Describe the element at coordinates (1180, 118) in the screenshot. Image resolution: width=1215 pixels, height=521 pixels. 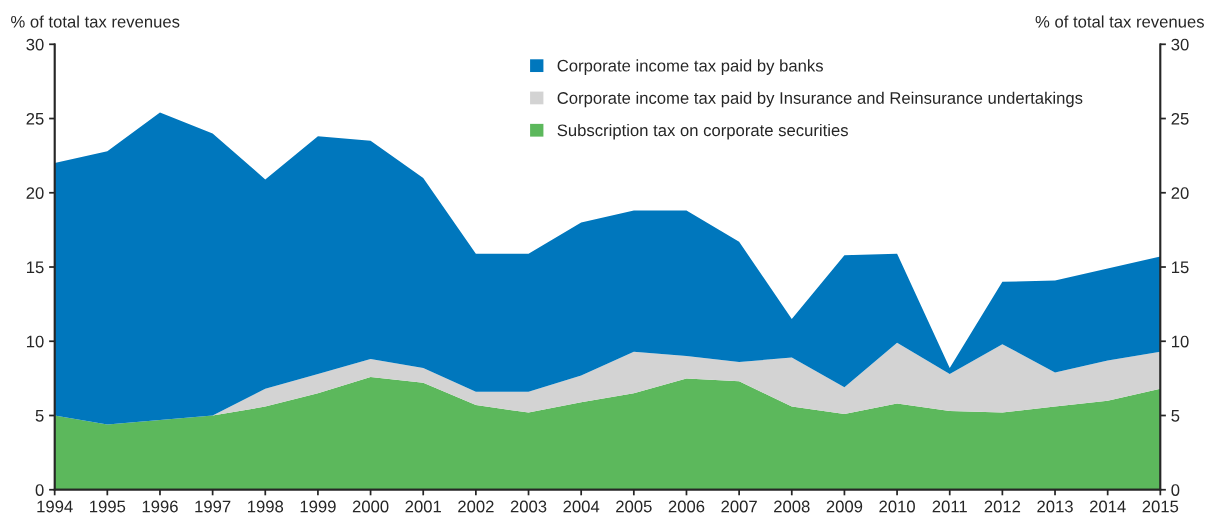
I see `y2-tick-label: 25` at that location.